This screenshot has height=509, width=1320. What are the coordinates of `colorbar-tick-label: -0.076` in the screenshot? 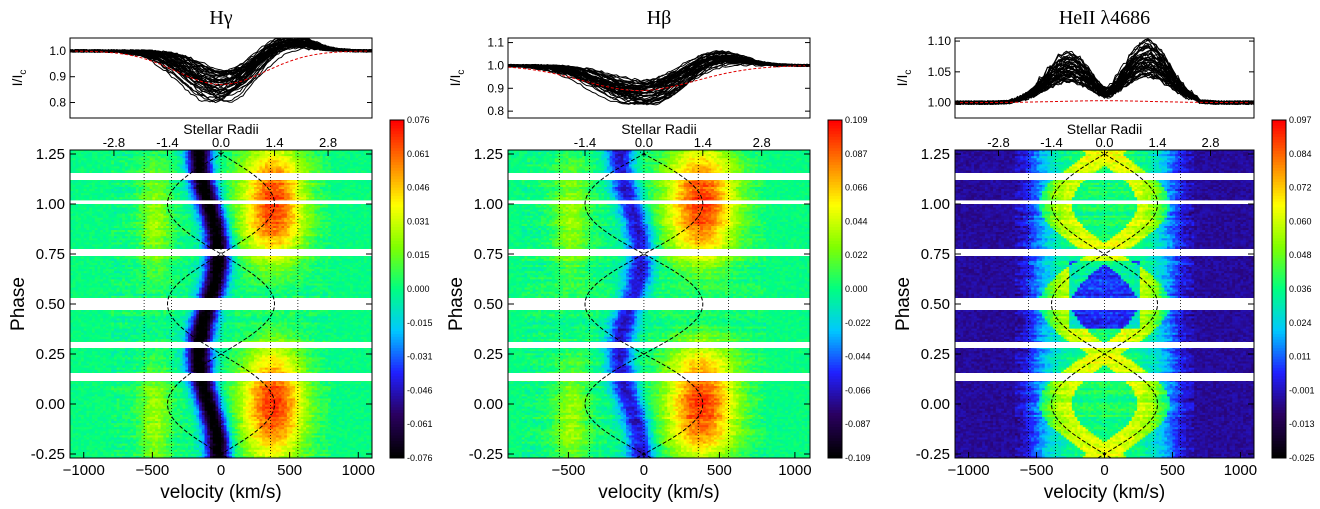 It's located at (420, 458).